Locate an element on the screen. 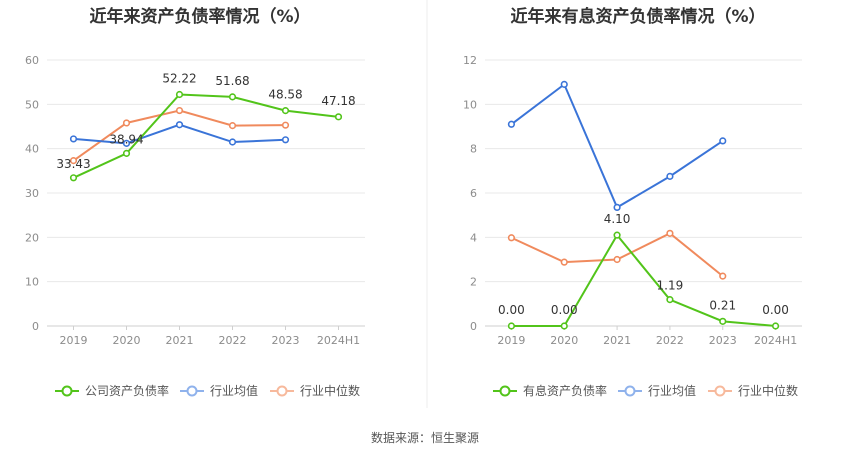  y-tick-label: 8 is located at coordinates (473, 149).